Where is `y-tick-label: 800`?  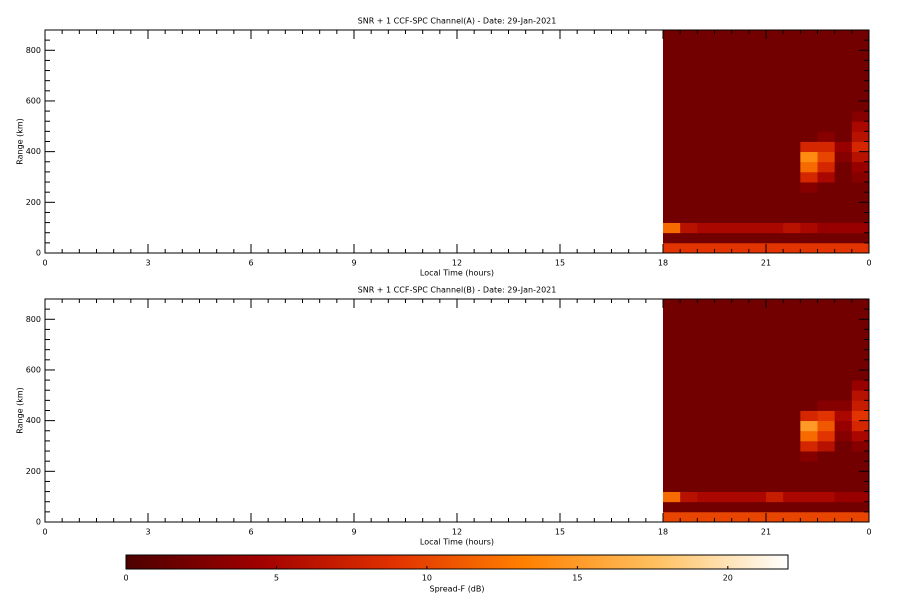
y-tick-label: 800 is located at coordinates (33, 319).